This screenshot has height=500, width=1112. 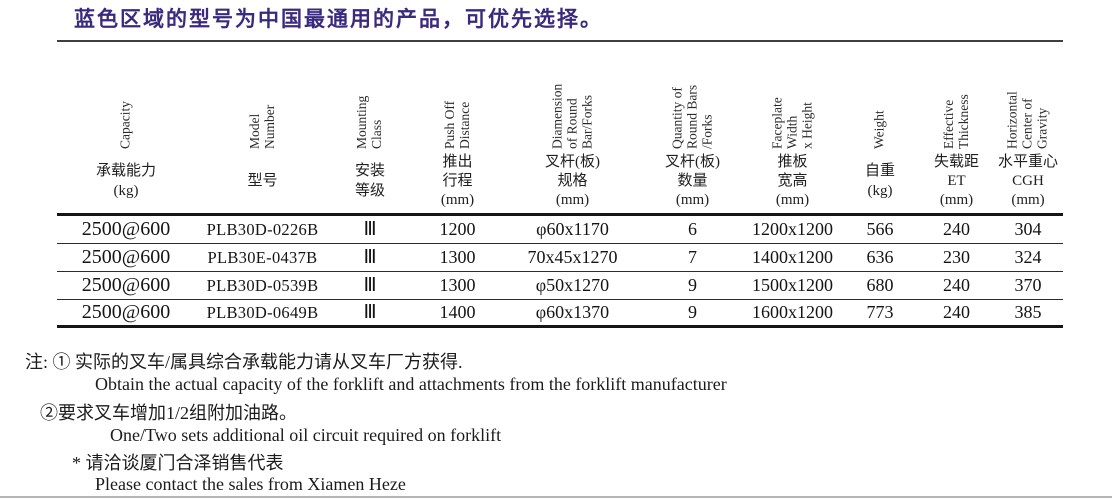 I want to click on column-header: Capacity 承载能力 (kg), so click(x=126, y=130).